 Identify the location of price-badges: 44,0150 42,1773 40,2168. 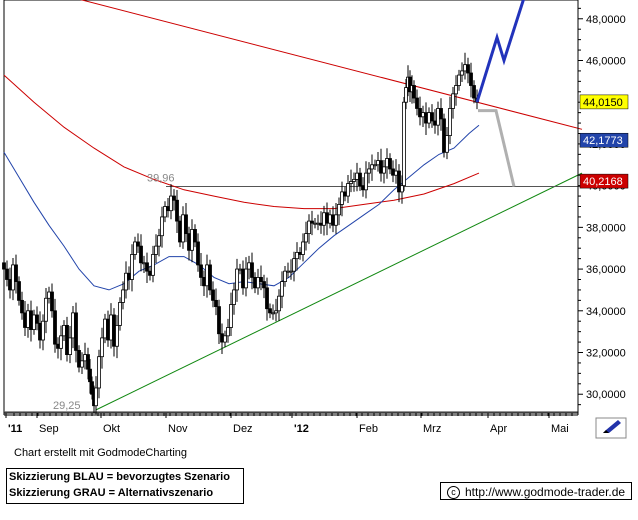
(604, 141).